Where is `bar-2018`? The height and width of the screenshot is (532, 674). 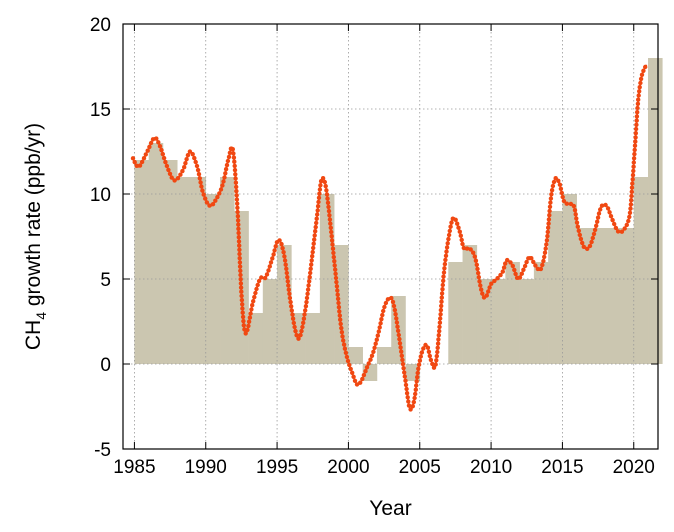 bar-2018 is located at coordinates (612, 296).